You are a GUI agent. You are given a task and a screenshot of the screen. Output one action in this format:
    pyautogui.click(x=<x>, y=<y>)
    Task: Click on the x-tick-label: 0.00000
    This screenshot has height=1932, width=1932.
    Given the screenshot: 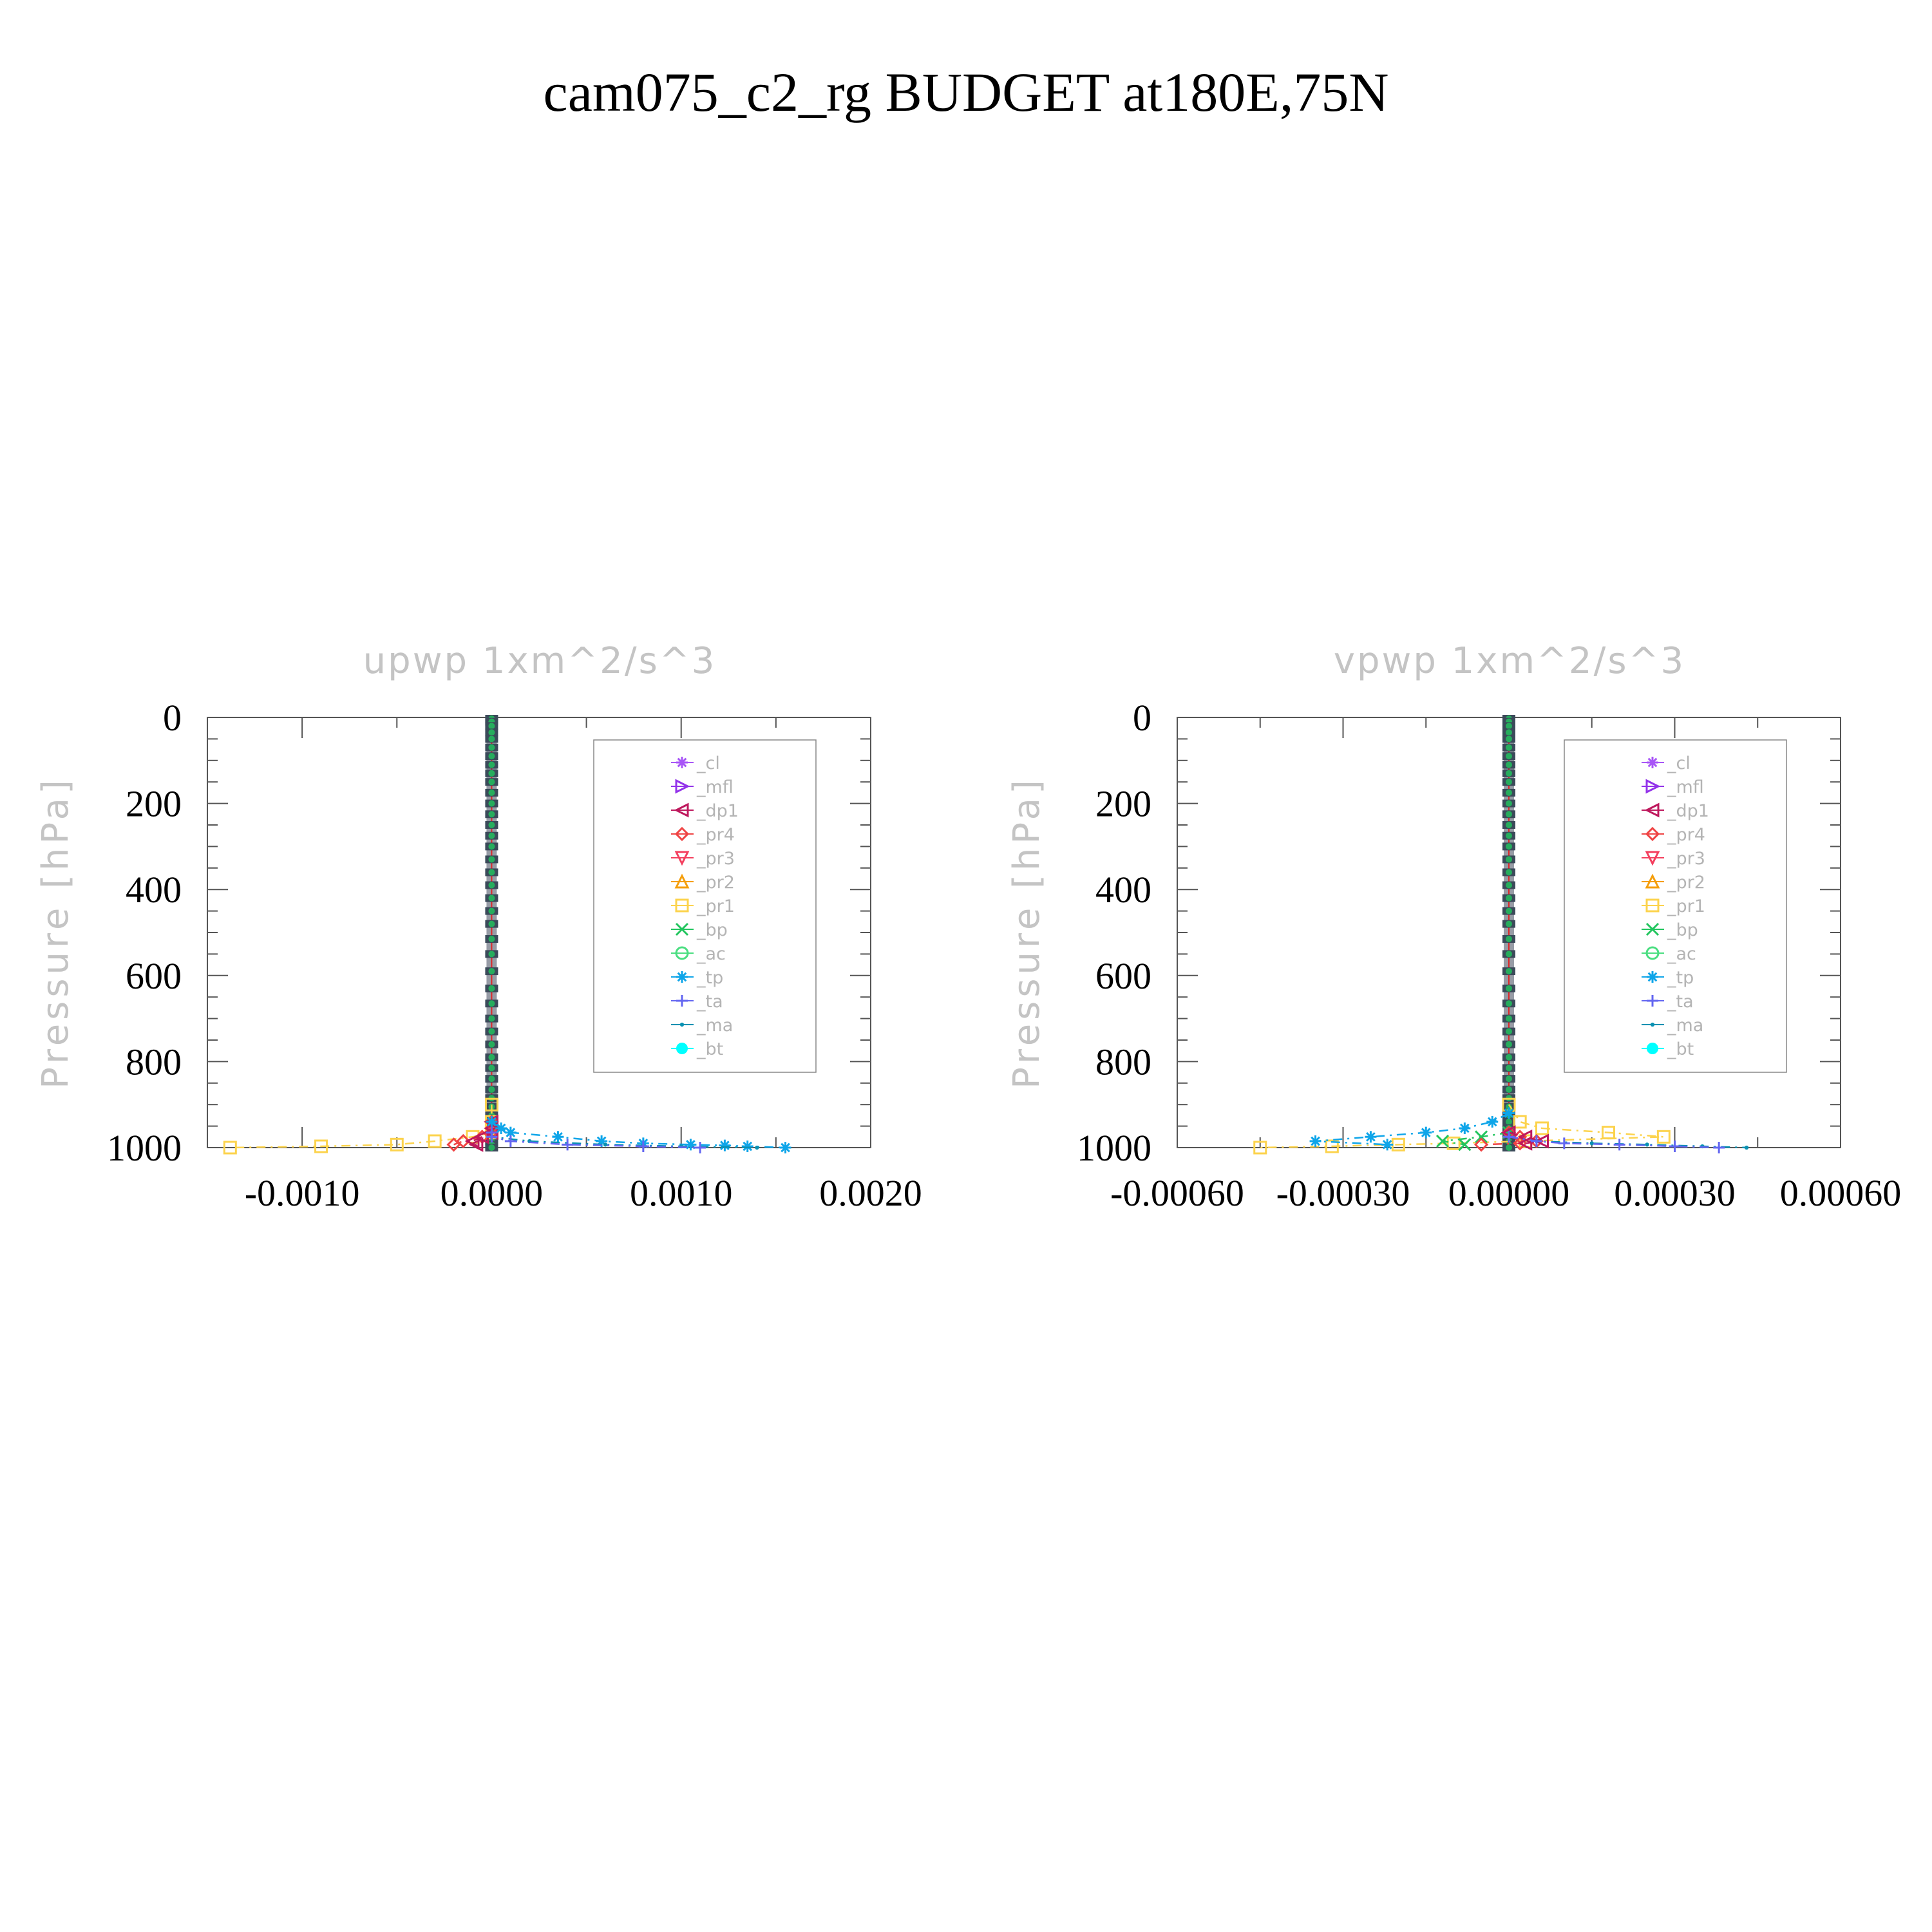 What is the action you would take?
    pyautogui.click(x=1509, y=1193)
    